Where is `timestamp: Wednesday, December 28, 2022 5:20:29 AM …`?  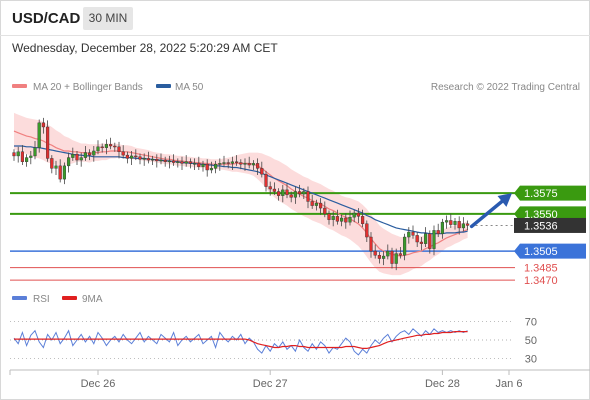
timestamp: Wednesday, December 28, 2022 5:20:29 AM … is located at coordinates (145, 48).